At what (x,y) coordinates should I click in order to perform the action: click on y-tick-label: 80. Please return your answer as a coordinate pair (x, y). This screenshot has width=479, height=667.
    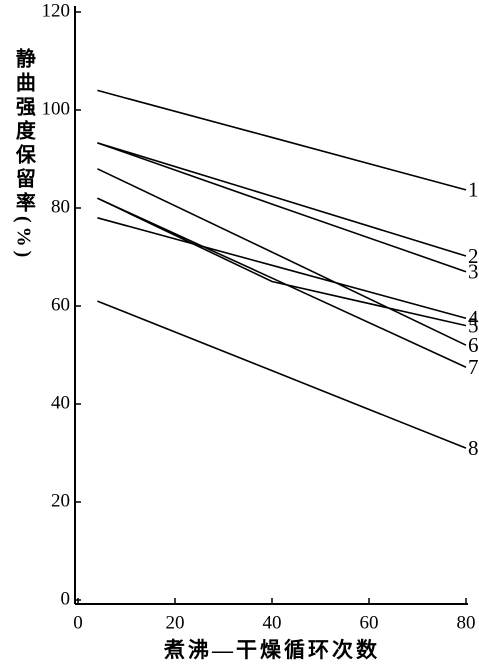
    Looking at the image, I should click on (60, 206).